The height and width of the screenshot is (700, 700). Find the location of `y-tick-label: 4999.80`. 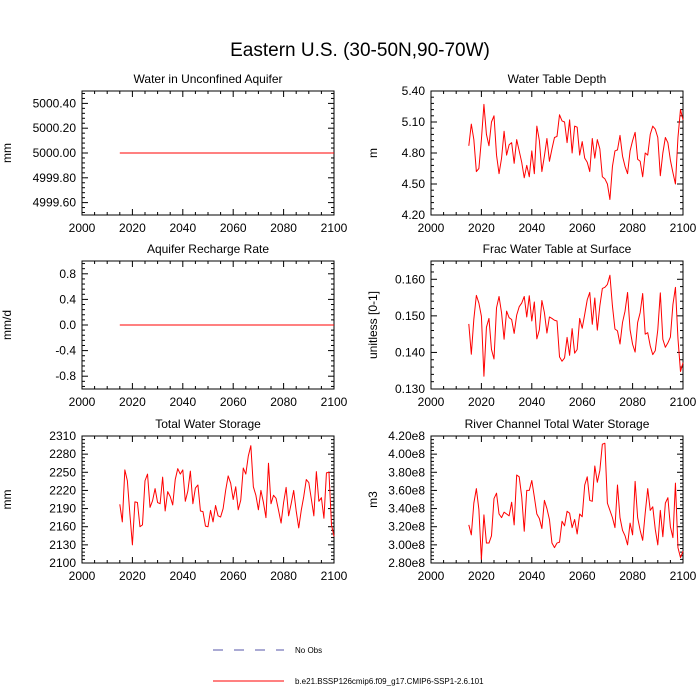

y-tick-label: 4999.80 is located at coordinates (55, 178).